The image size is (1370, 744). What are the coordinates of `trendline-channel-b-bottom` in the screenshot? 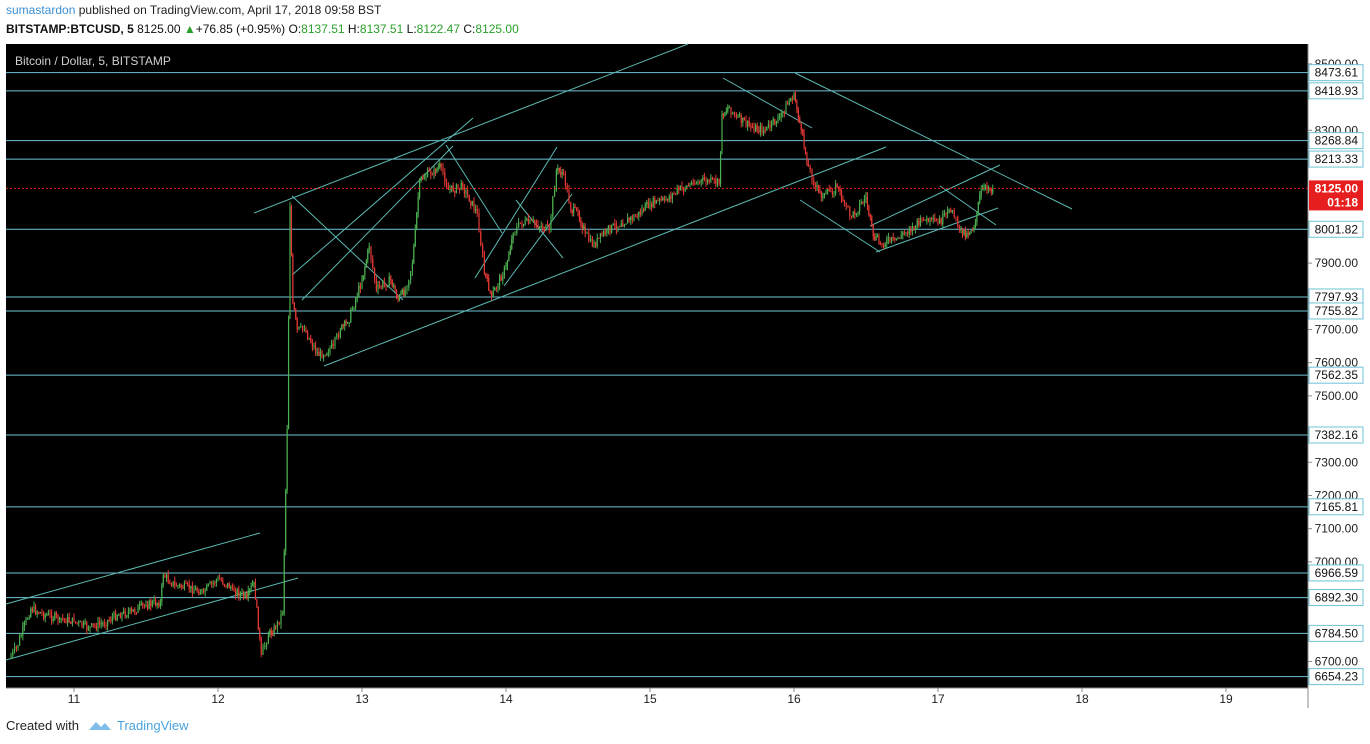 It's located at (605, 256).